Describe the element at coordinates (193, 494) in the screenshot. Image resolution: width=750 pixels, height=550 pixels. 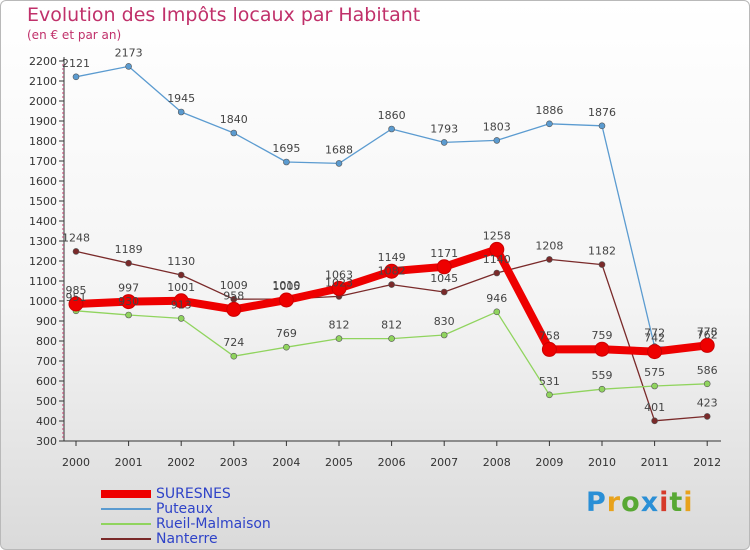
I see `legend-label-suresnes: SURESNES` at that location.